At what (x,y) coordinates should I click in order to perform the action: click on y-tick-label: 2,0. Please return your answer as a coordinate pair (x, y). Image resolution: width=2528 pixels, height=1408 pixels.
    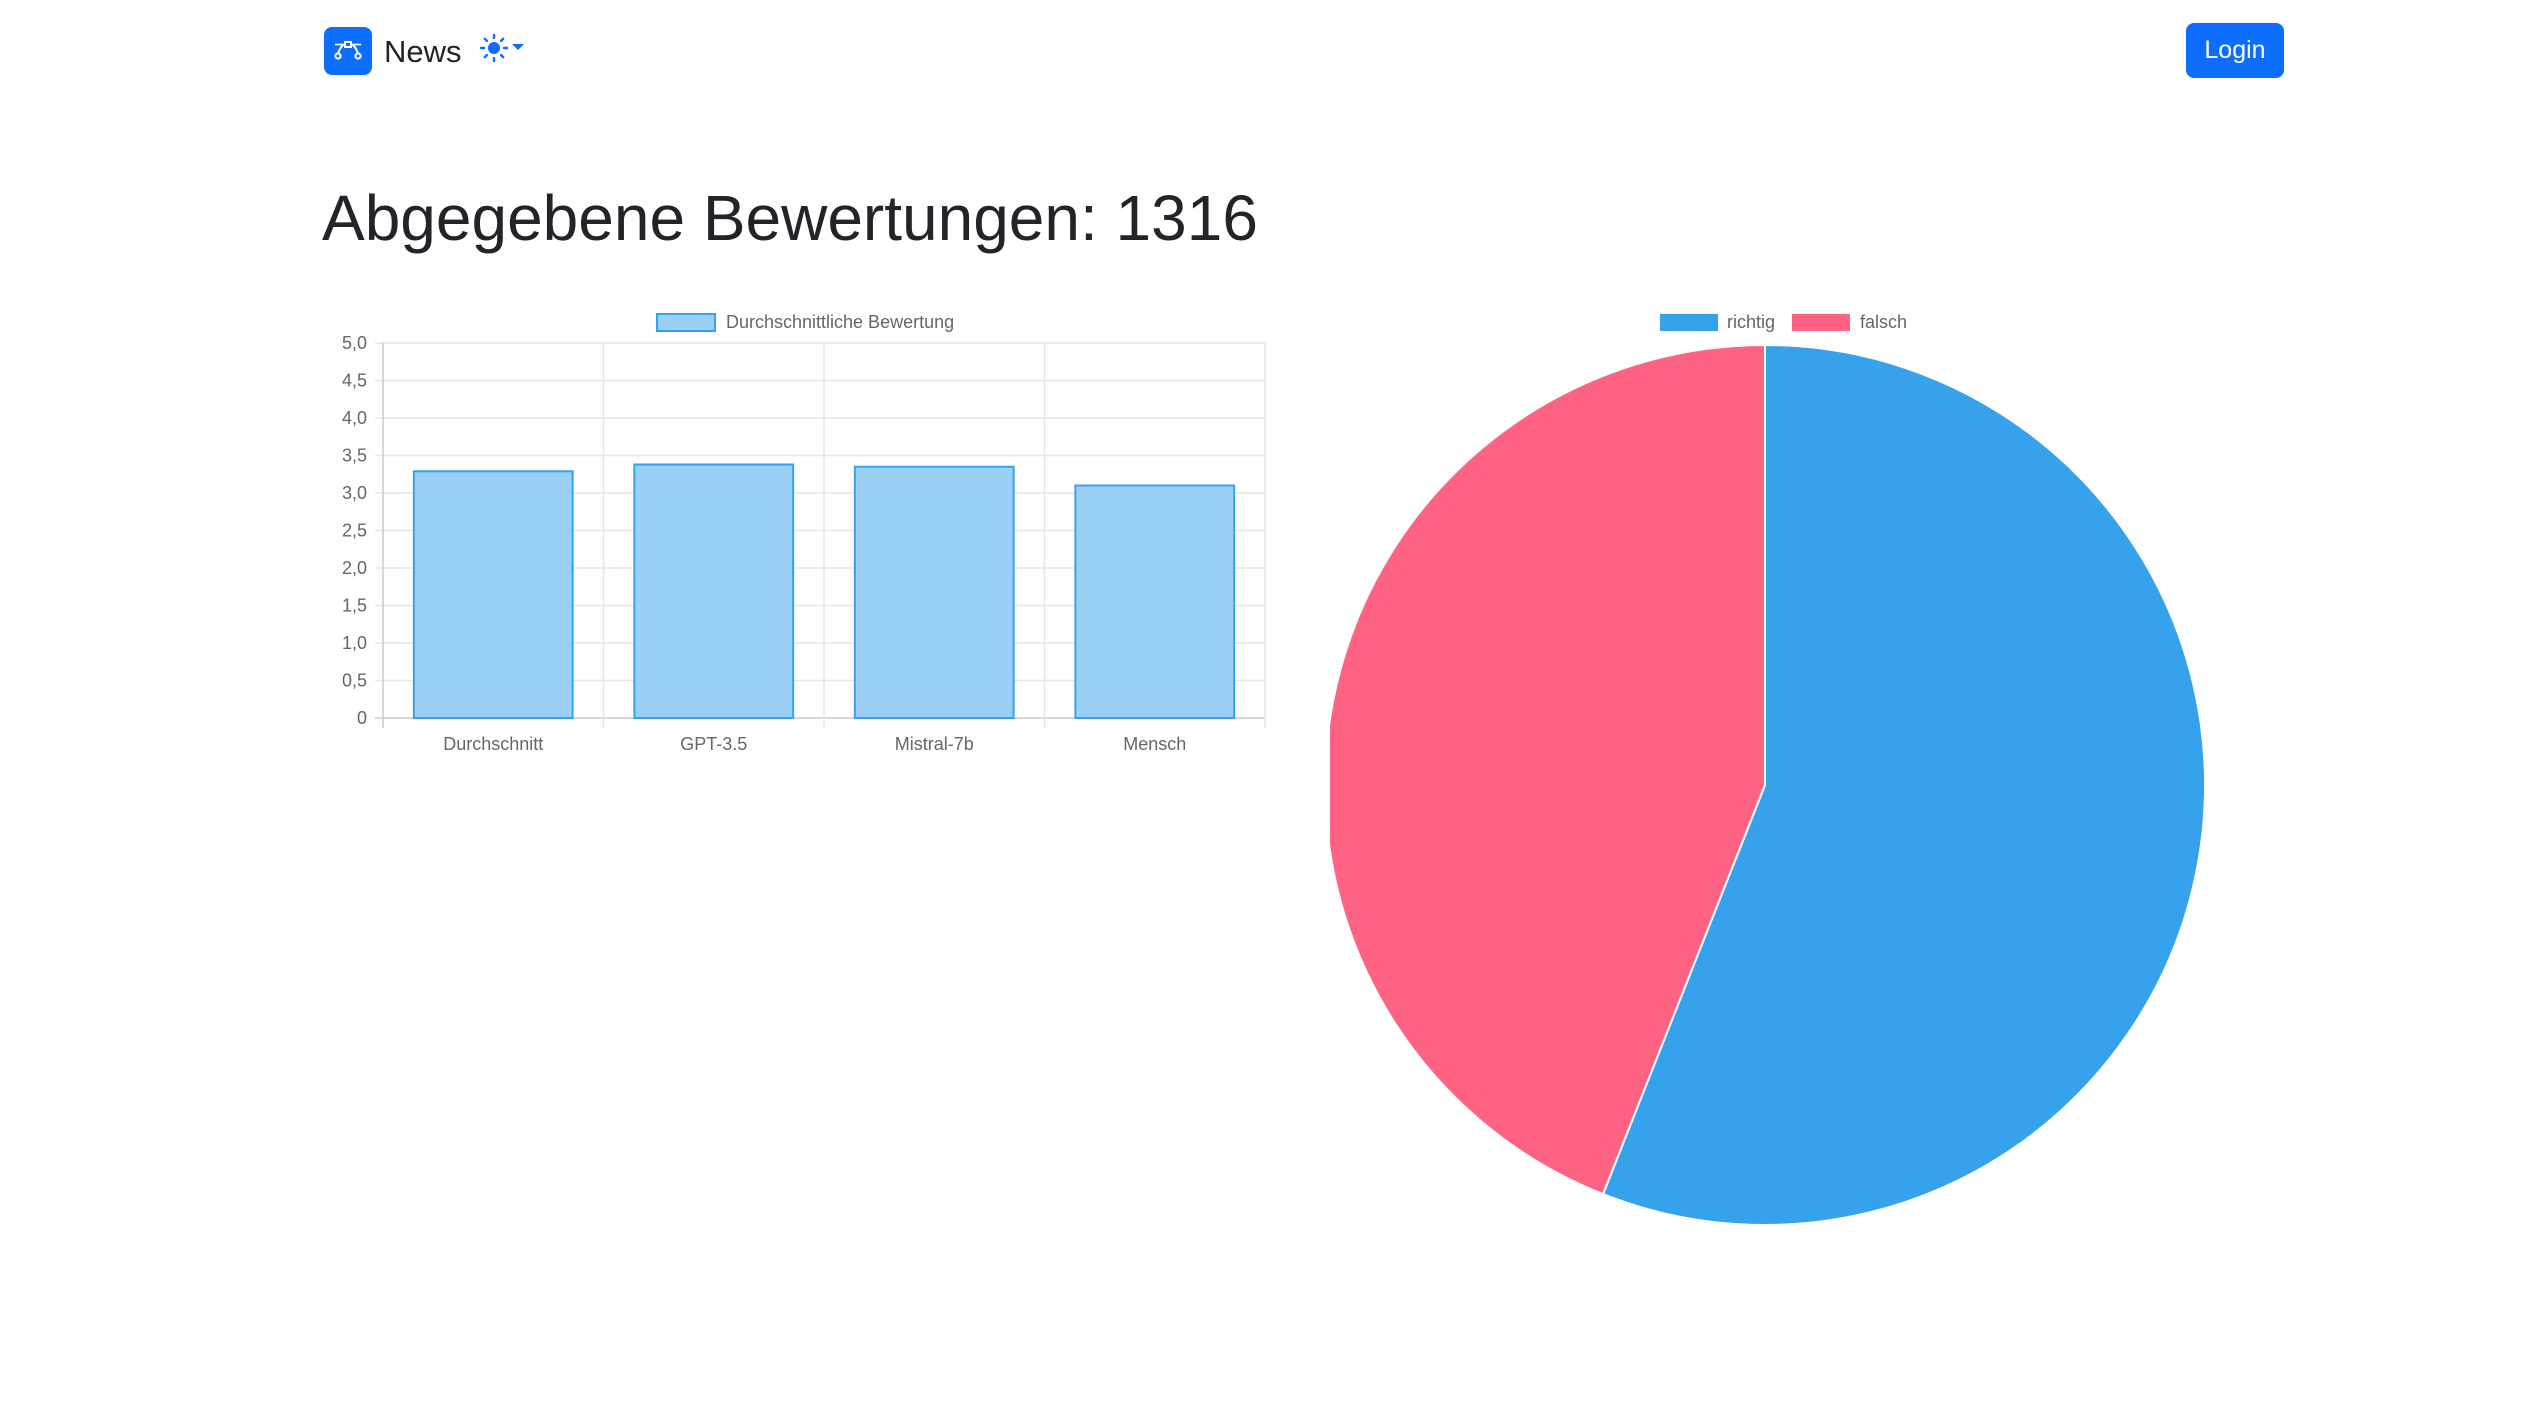
    Looking at the image, I should click on (354, 568).